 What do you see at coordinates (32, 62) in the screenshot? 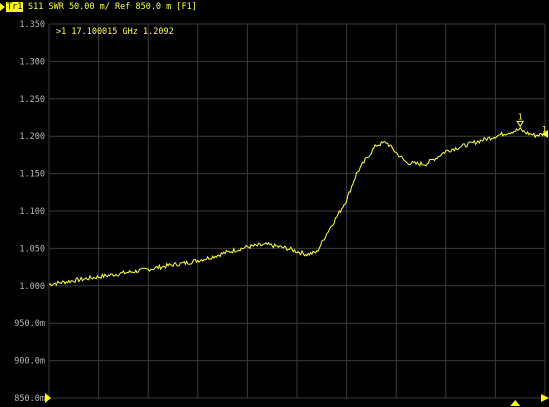
I see `y-tick-label: 1.300` at bounding box center [32, 62].